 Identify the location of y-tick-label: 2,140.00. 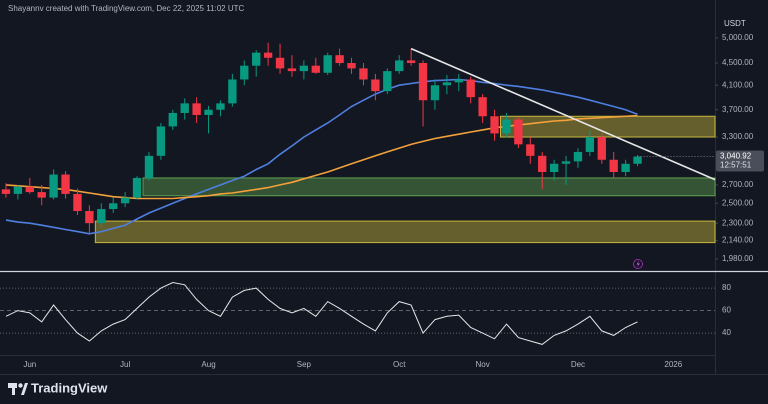
(738, 239).